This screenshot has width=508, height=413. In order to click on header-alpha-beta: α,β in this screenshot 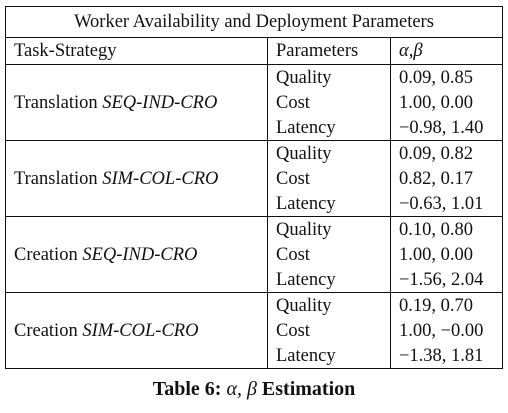, I will do `click(446, 51)`.